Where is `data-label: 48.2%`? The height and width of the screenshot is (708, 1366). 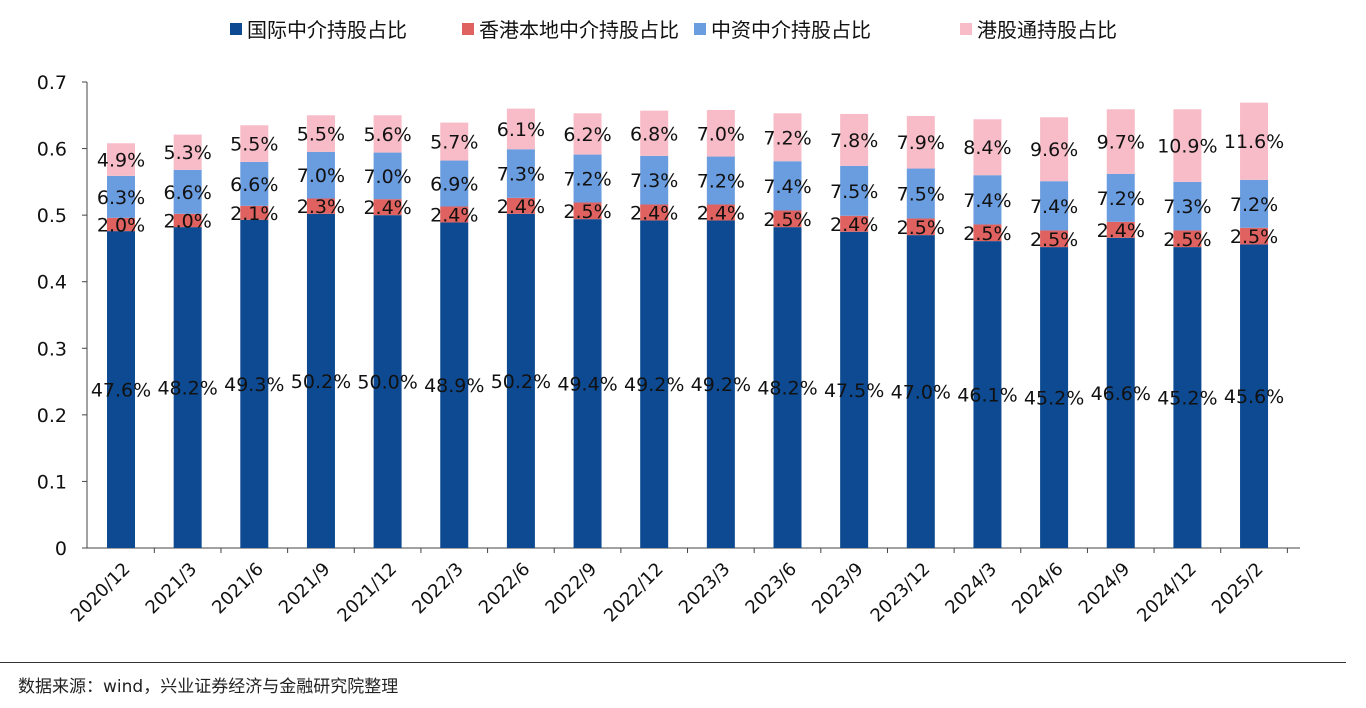
data-label: 48.2% is located at coordinates (787, 389).